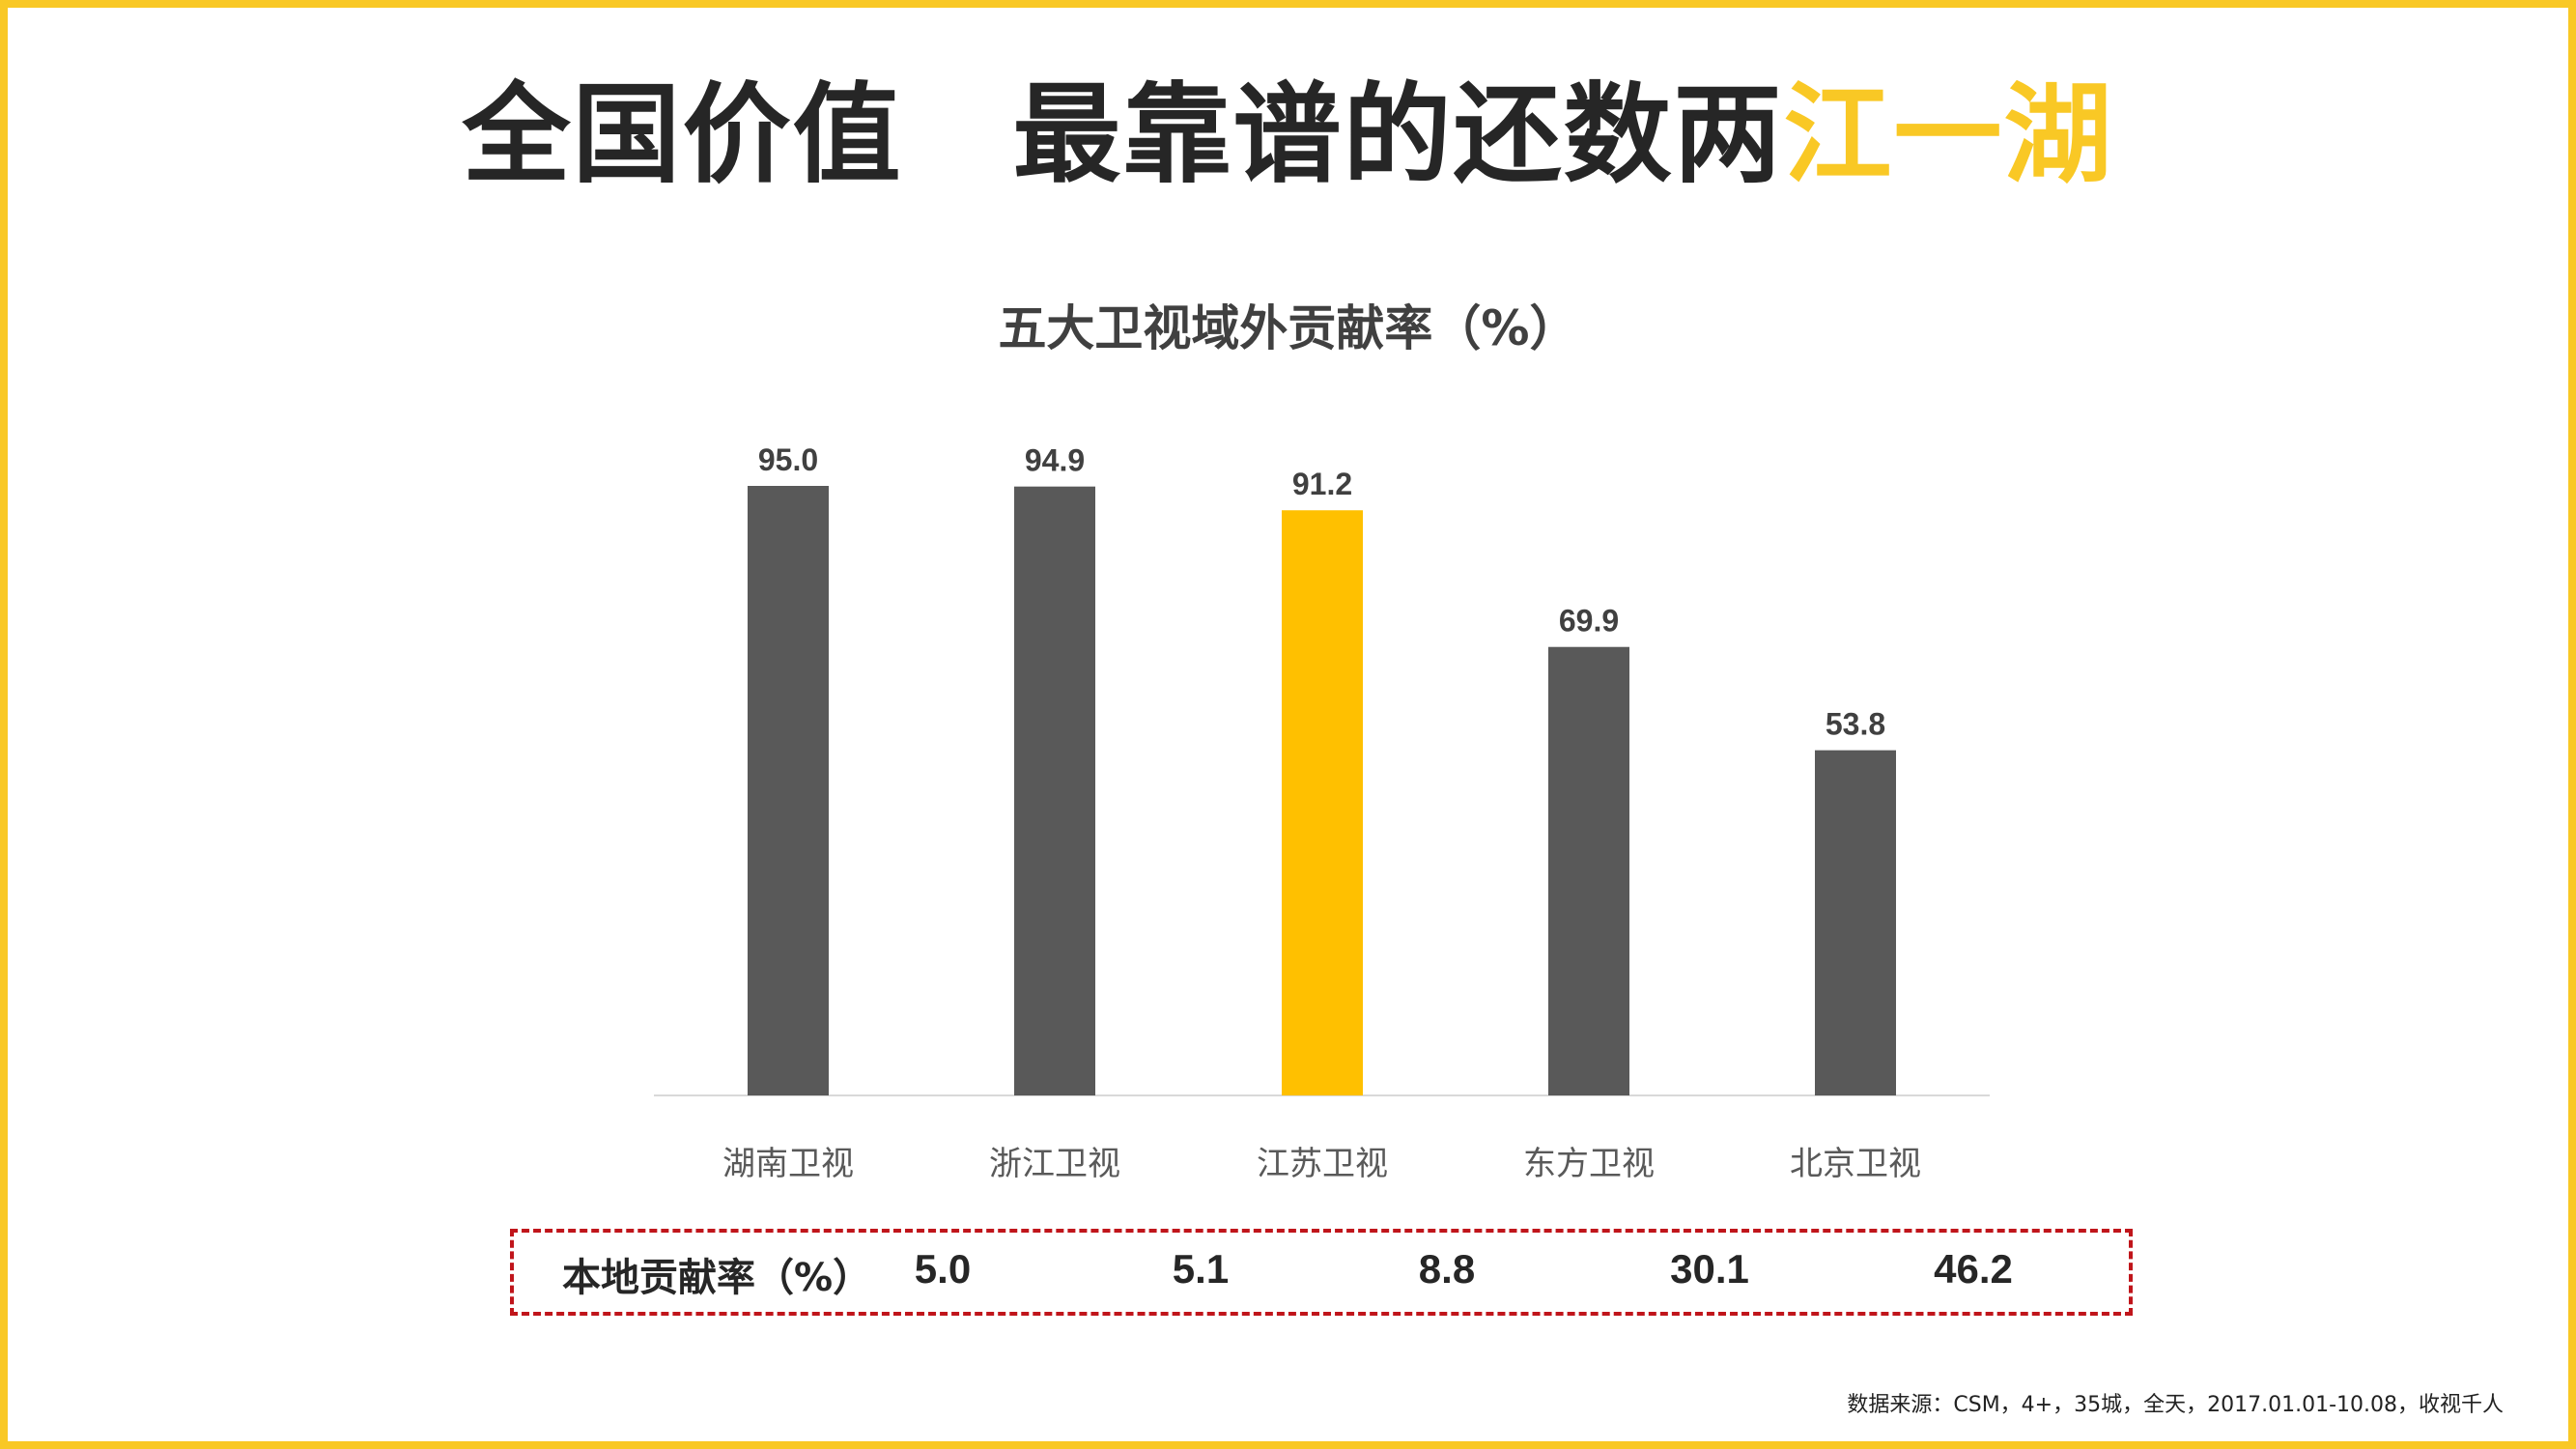 The width and height of the screenshot is (2576, 1449). Describe the element at coordinates (1322, 1164) in the screenshot. I see `category-label-3: 江苏卫视` at that location.